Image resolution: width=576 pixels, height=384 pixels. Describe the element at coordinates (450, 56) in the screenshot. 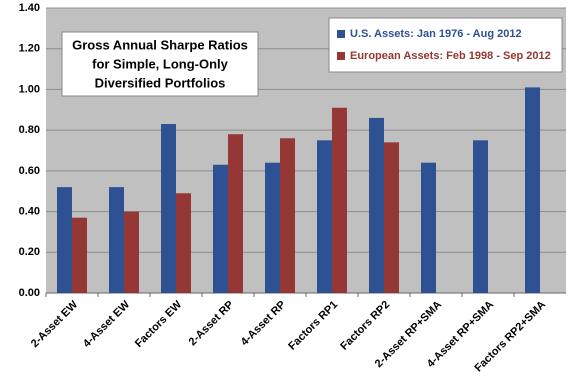

I see `legend-label: European Assets: Feb 1998 - Sep 2012` at that location.